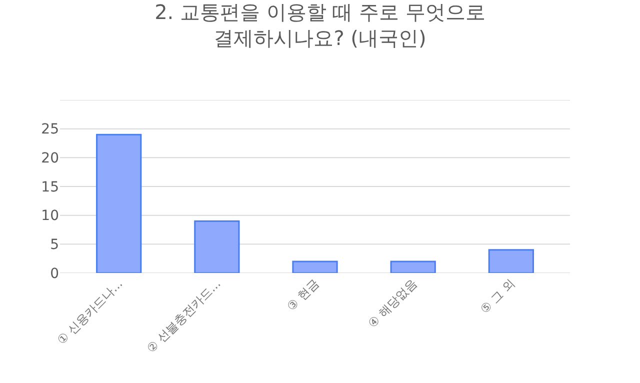 This screenshot has width=640, height=383. What do you see at coordinates (54, 245) in the screenshot?
I see `y-tick-label: 5` at bounding box center [54, 245].